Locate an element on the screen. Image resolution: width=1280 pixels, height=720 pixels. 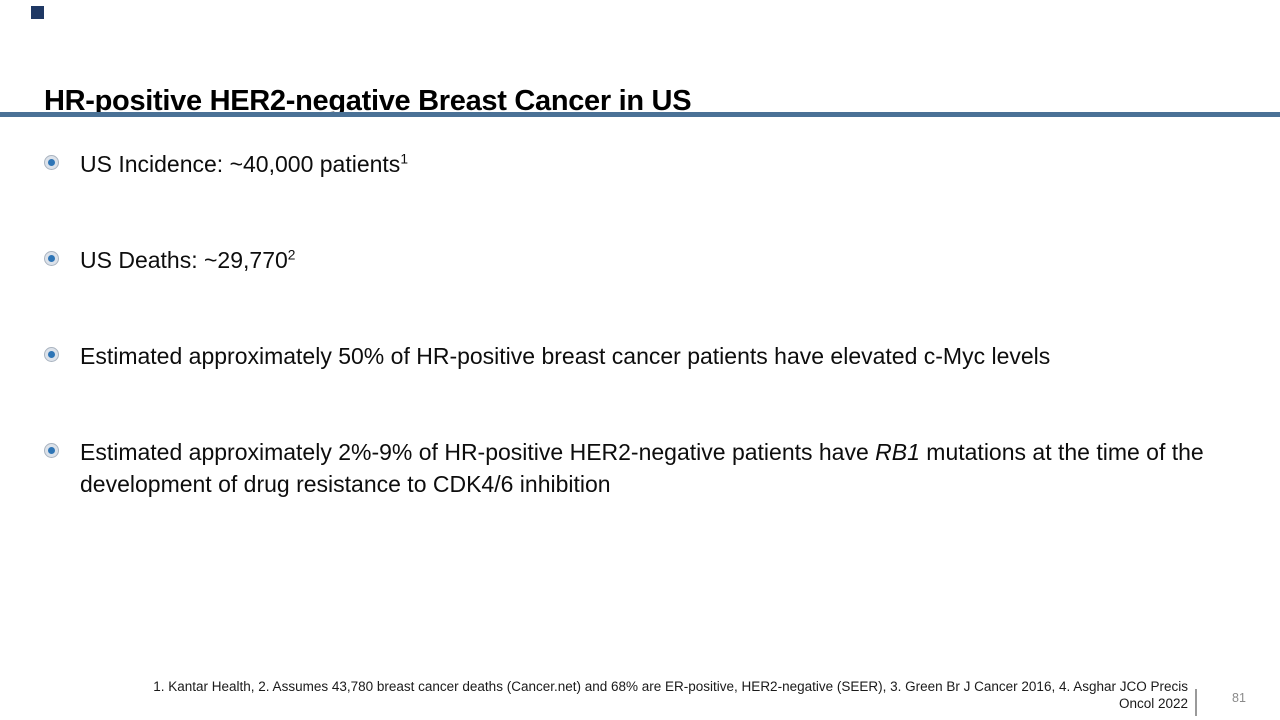
corner-logo-square is located at coordinates (37, 12).